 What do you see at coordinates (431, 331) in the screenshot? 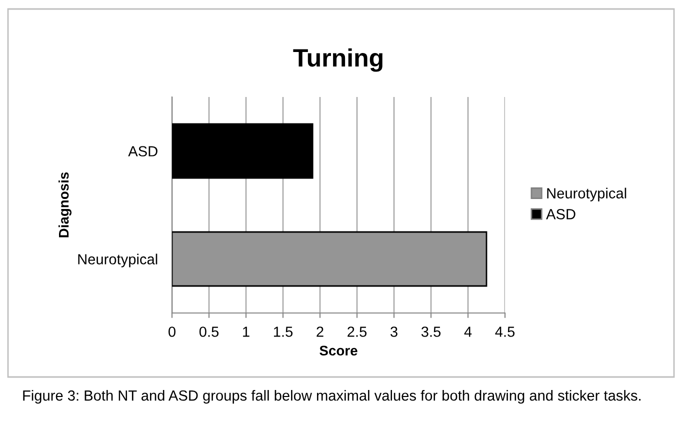
I see `x-tick-label: 3.5` at bounding box center [431, 331].